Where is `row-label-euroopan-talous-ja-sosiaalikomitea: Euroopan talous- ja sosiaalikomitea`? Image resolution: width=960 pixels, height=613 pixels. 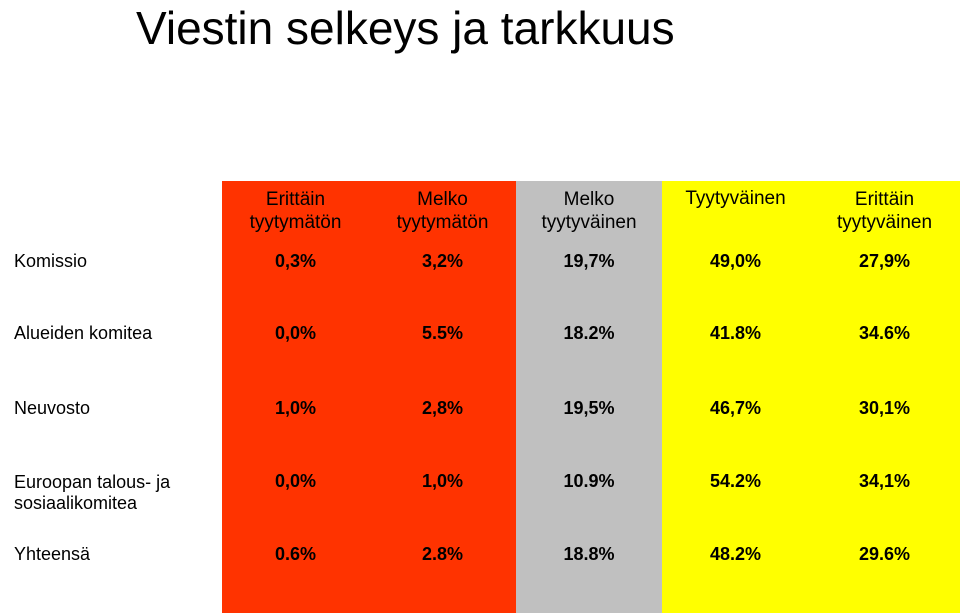 row-label-euroopan-talous-ja-sosiaalikomitea: Euroopan talous- ja sosiaalikomitea is located at coordinates (92, 492).